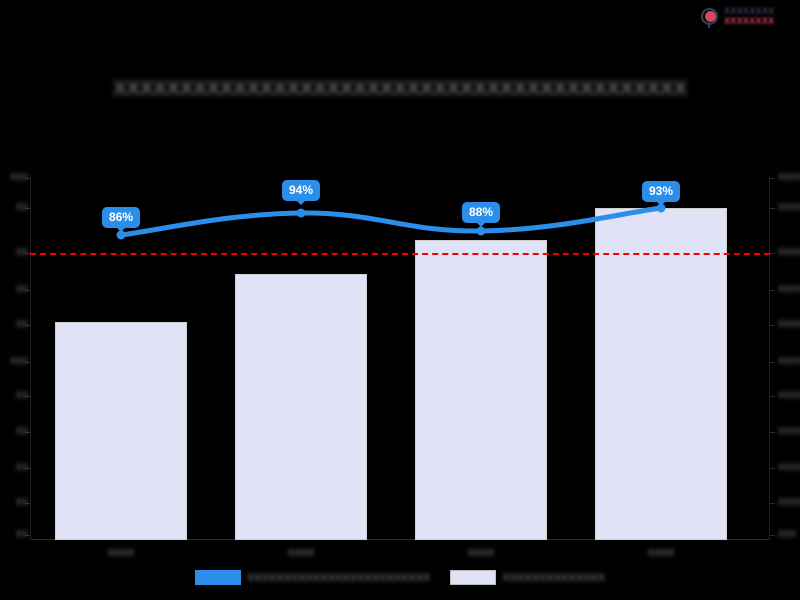 The height and width of the screenshot is (600, 800). What do you see at coordinates (481, 212) in the screenshot?
I see `data-label: 88%` at bounding box center [481, 212].